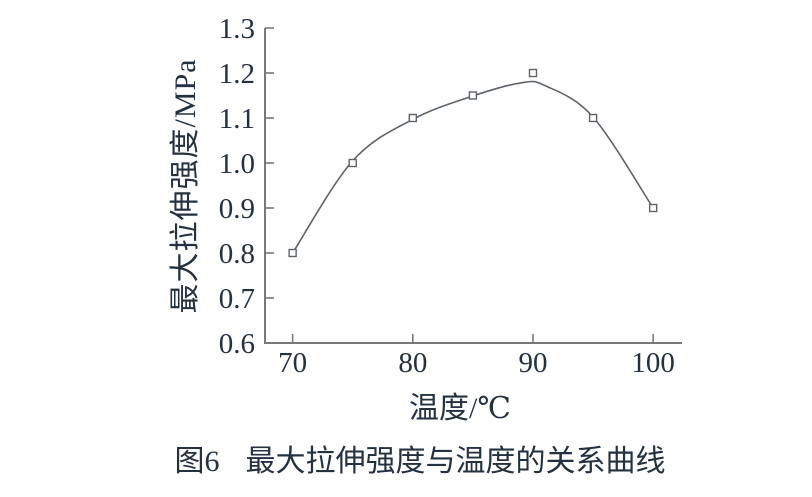 This screenshot has width=812, height=497. I want to click on y-tick-label: 0.7, so click(237, 299).